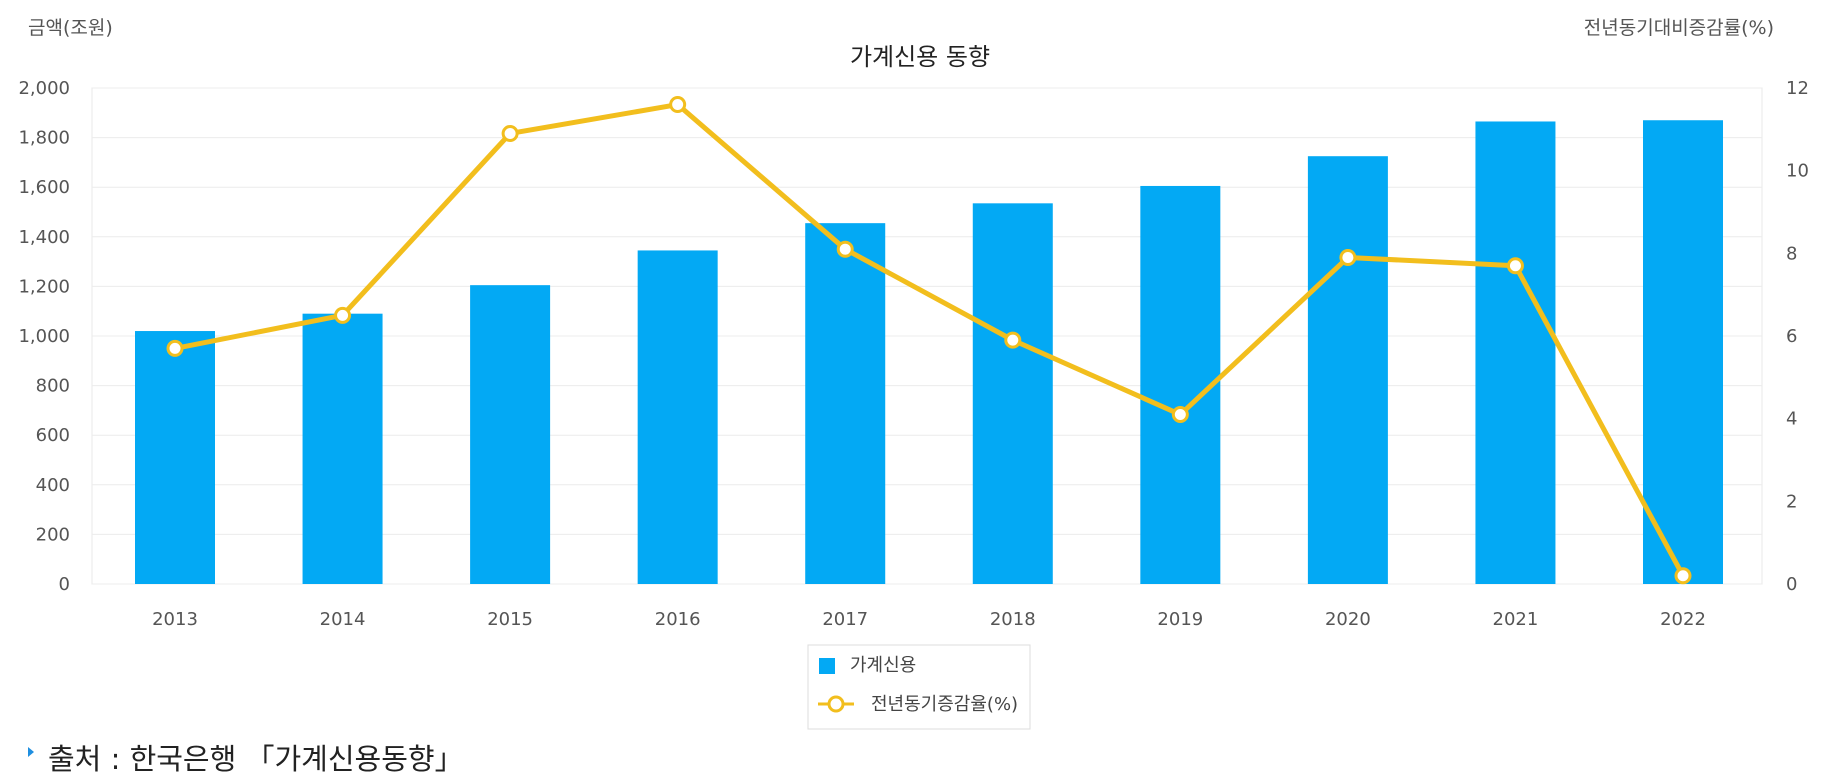  Describe the element at coordinates (70, 28) in the screenshot. I see `left-axis-title: 금액(조원)` at that location.